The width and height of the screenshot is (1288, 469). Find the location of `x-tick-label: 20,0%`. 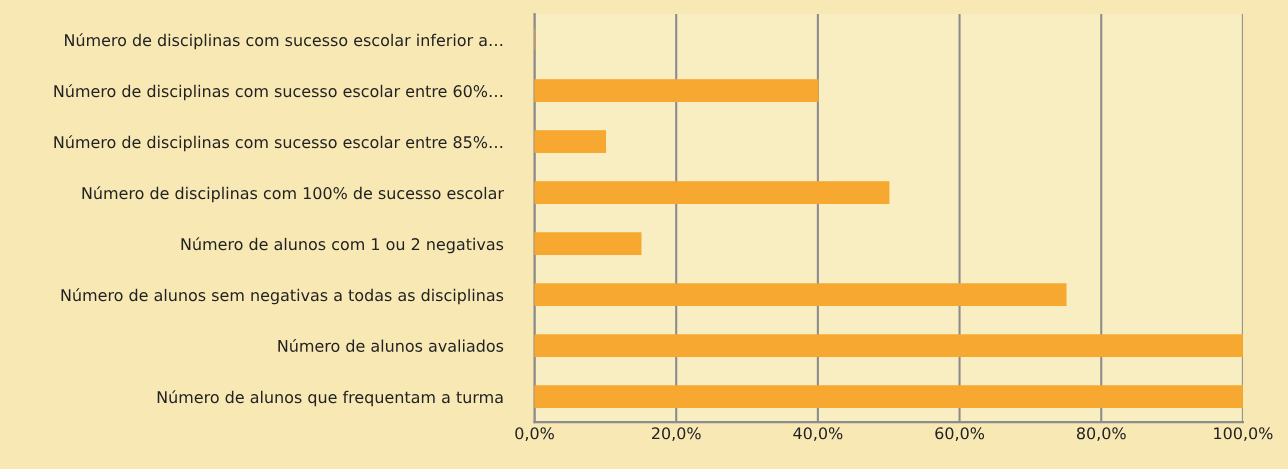

x-tick-label: 20,0% is located at coordinates (676, 434).